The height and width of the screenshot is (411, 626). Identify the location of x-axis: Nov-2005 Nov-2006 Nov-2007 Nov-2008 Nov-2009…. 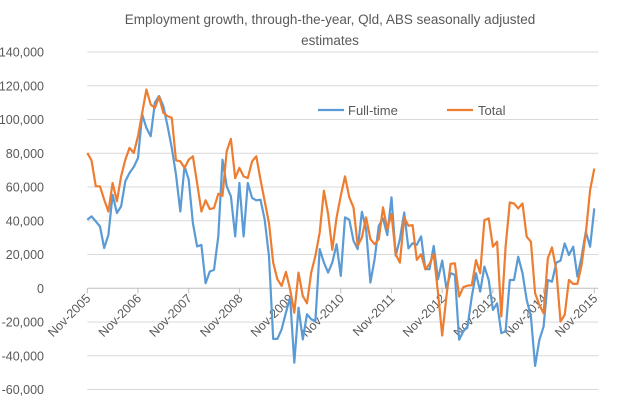
(322, 313).